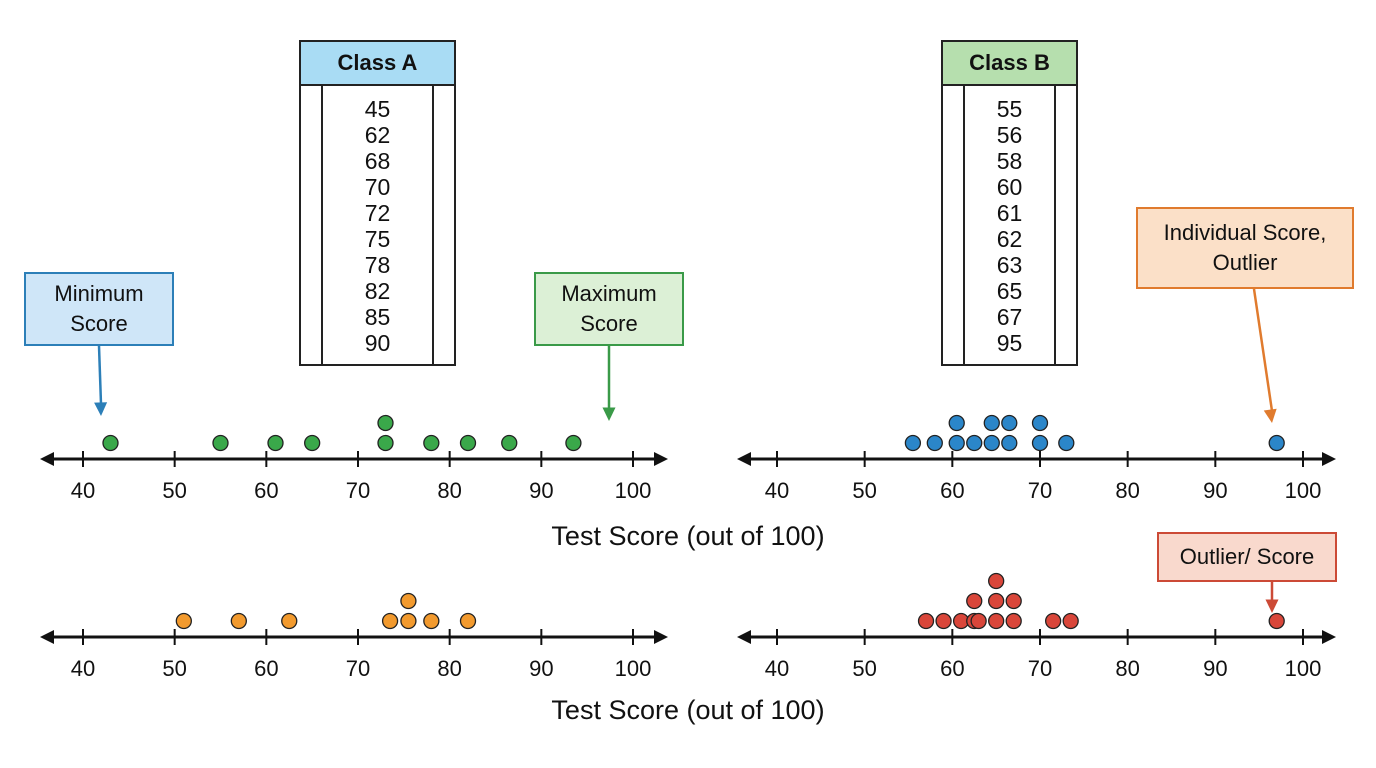  I want to click on class-b-value: 63, so click(1009, 265).